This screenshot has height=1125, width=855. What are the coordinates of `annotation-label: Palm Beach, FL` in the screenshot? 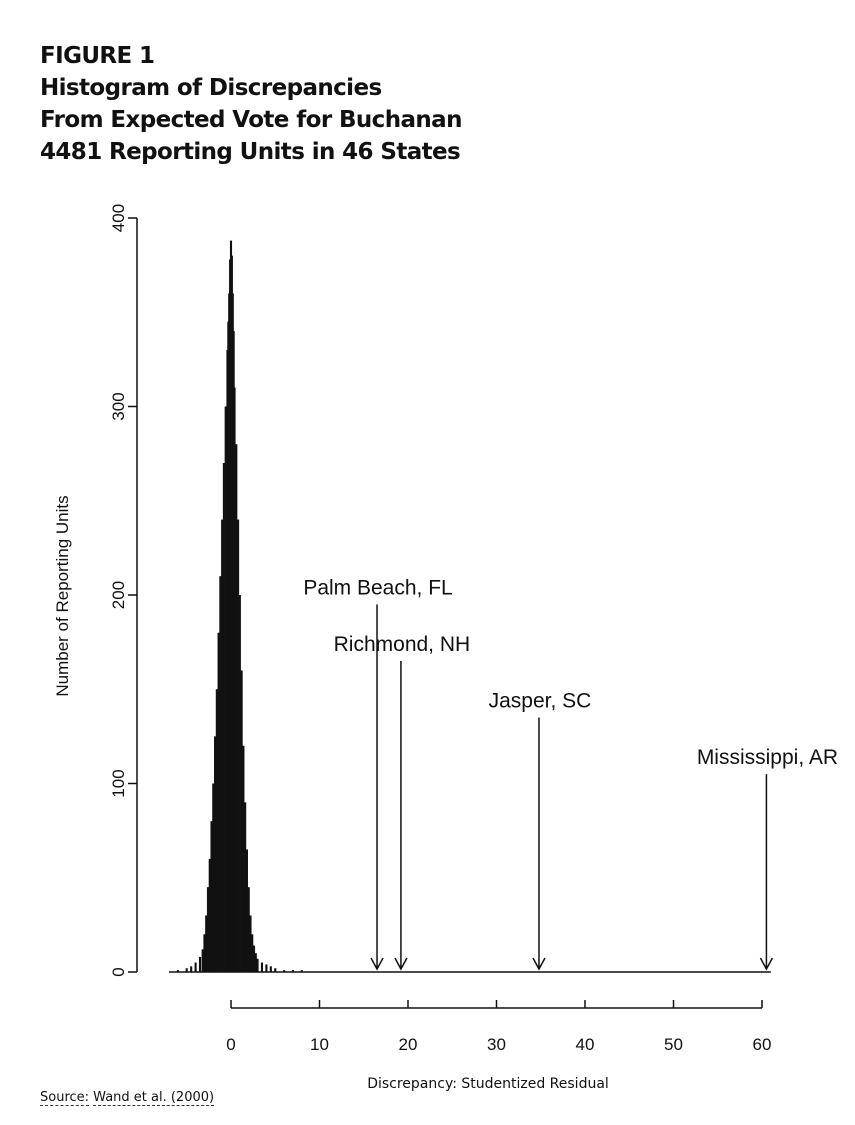 It's located at (377, 587).